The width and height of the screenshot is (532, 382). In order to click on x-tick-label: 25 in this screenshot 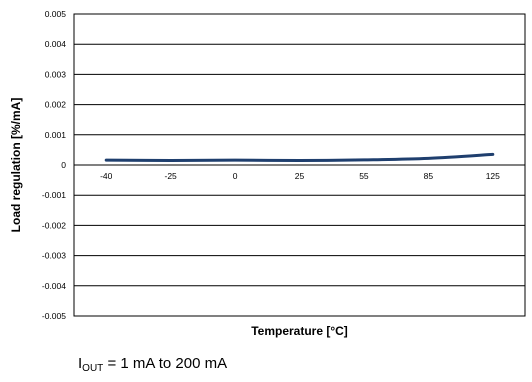, I will do `click(300, 176)`.